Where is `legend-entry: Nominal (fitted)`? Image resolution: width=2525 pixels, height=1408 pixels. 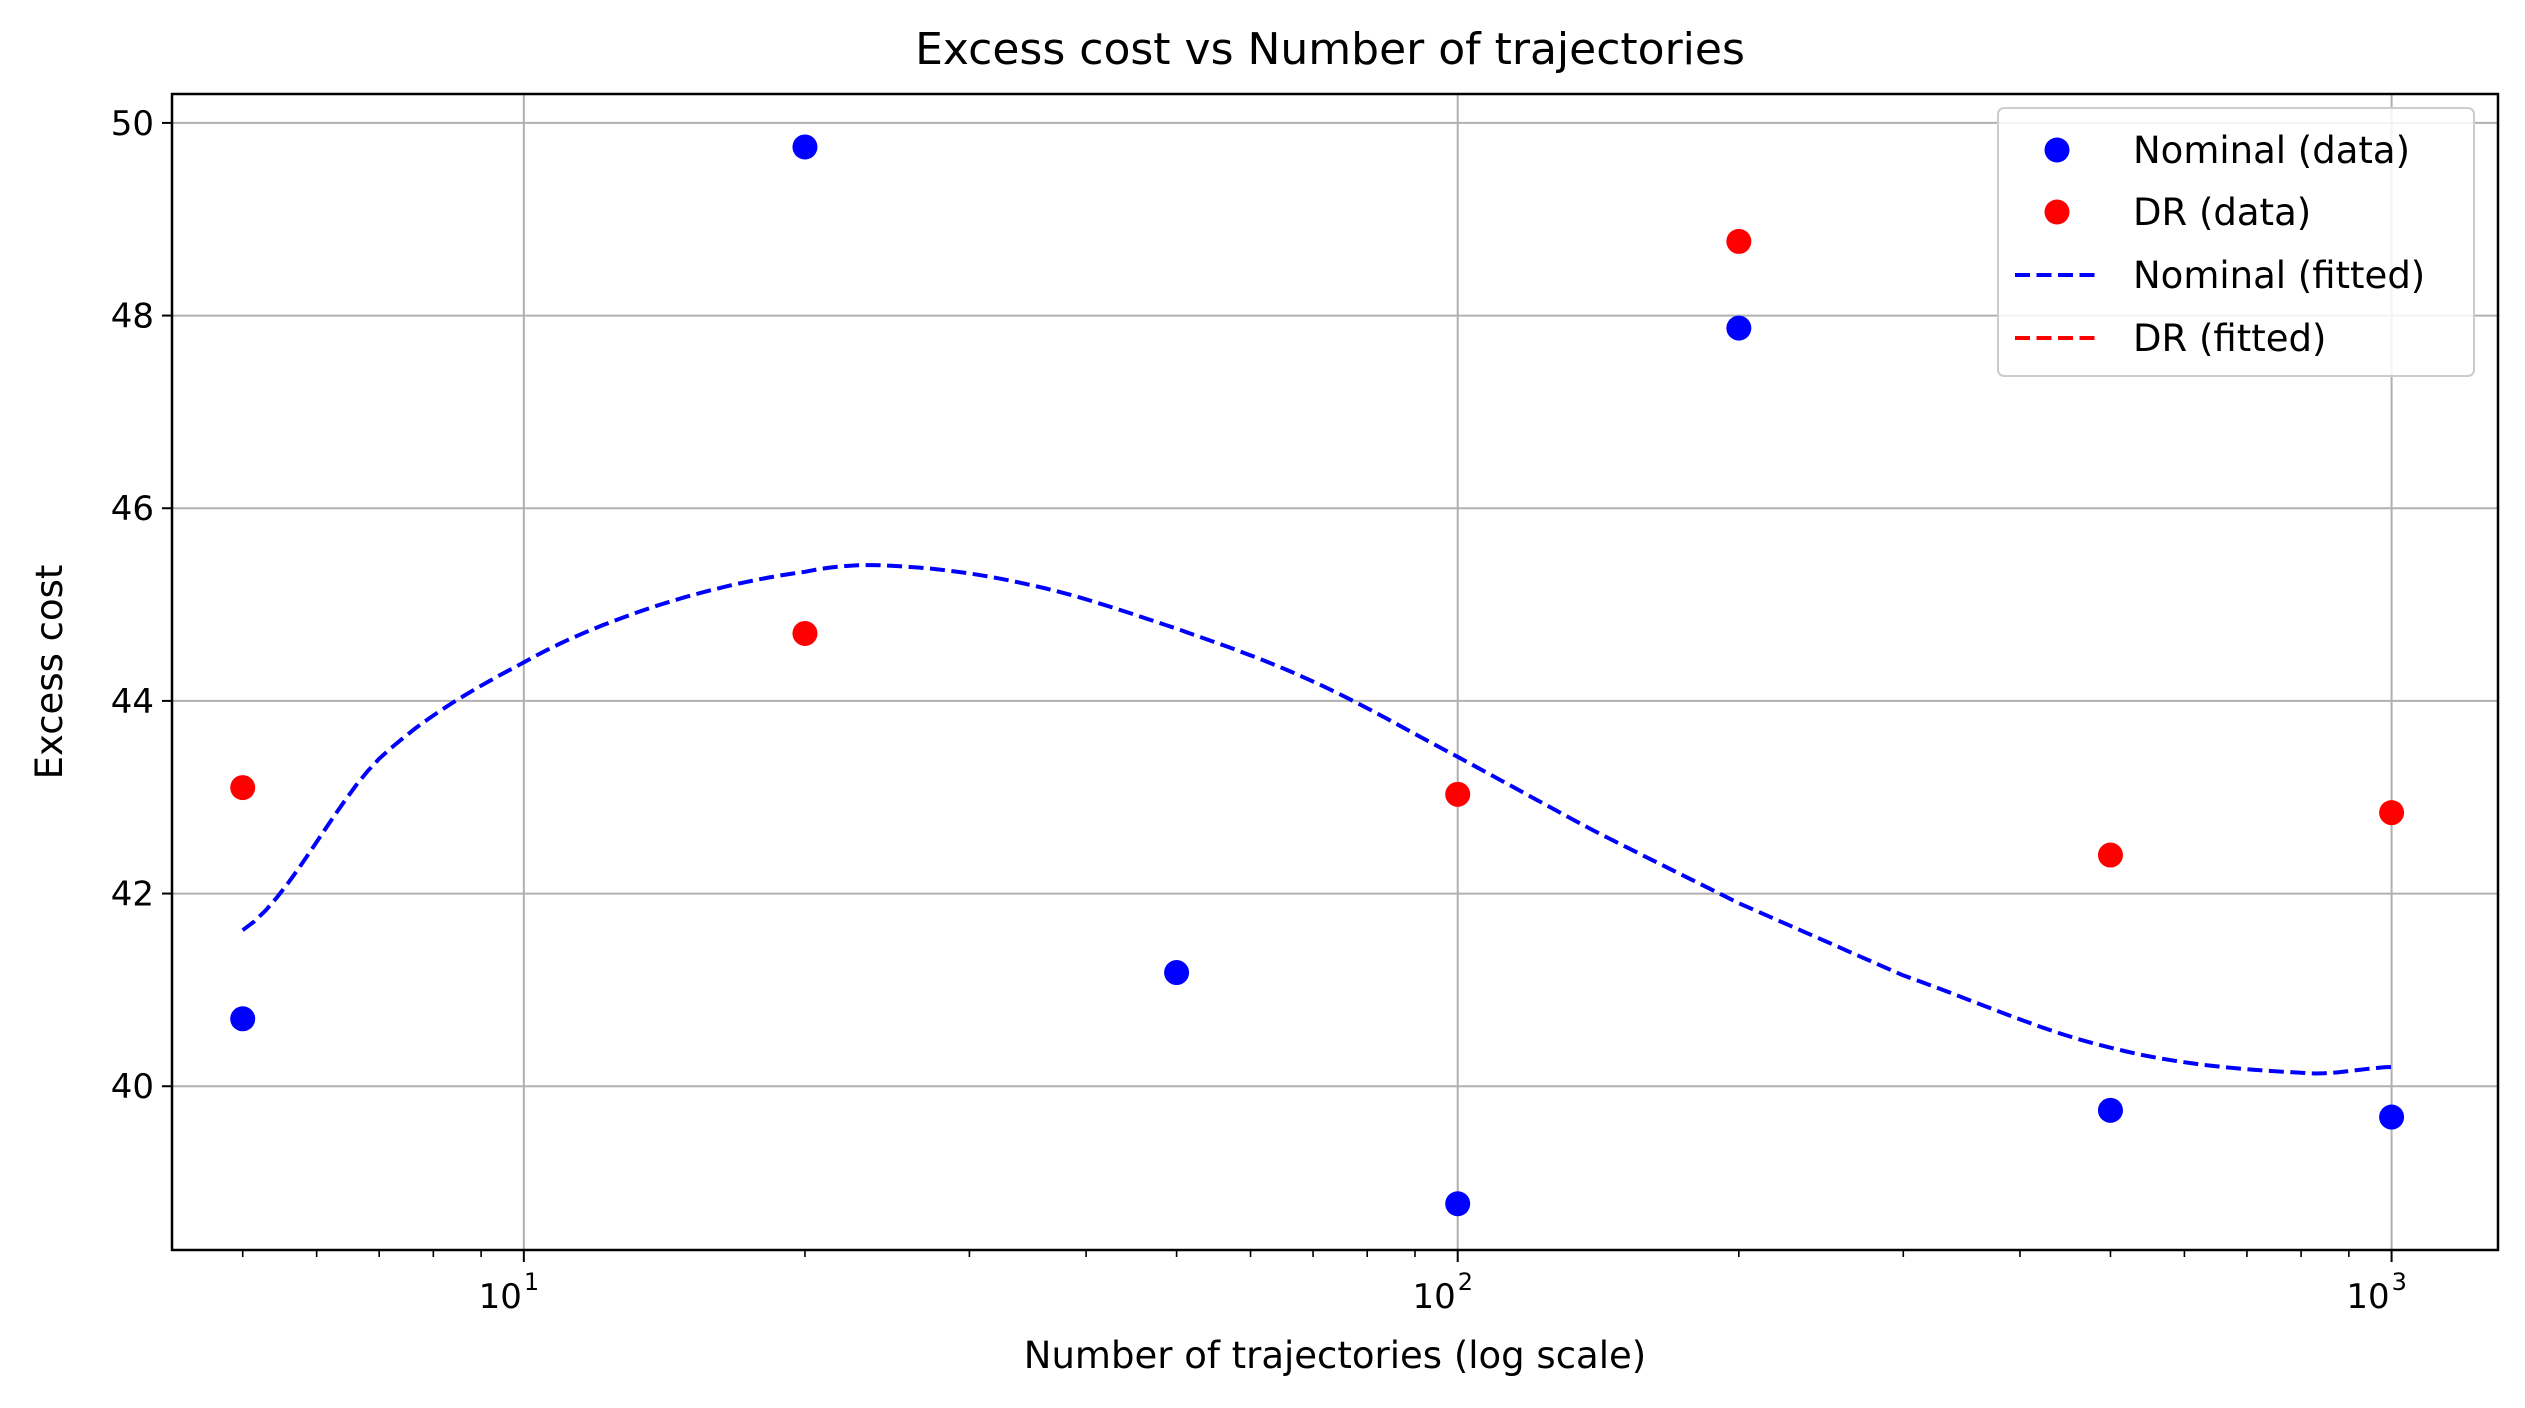 legend-entry: Nominal (fitted) is located at coordinates (2220, 275).